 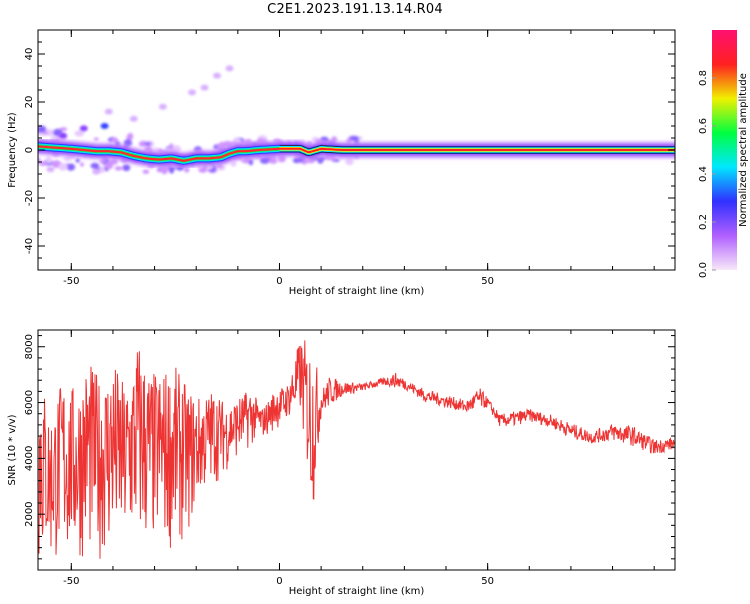 I want to click on heatmap-xtick-label: 50, so click(x=487, y=281).